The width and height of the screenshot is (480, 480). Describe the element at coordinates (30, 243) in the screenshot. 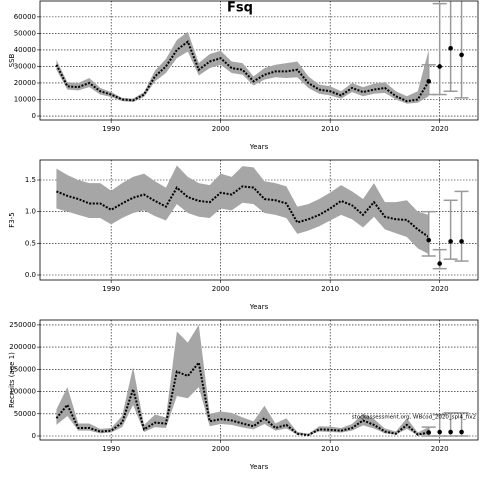

I see `y-tick-label: 0.5` at that location.